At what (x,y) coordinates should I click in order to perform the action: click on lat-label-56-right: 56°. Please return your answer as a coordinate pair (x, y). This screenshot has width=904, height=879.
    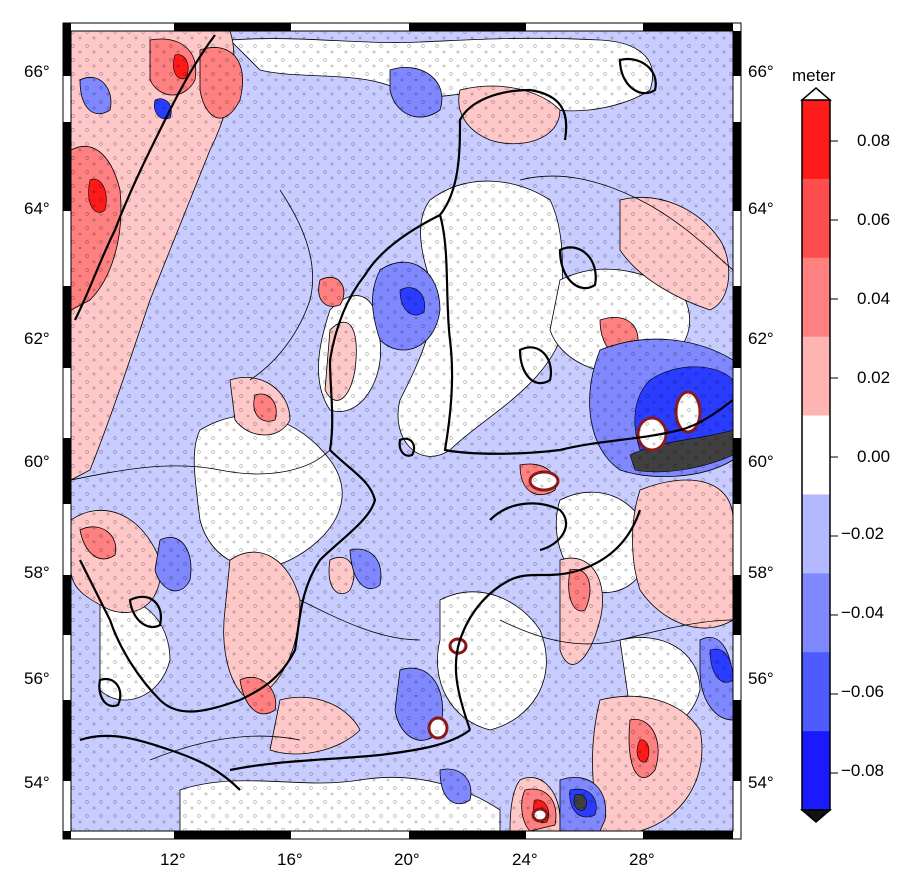
    Looking at the image, I should click on (761, 678).